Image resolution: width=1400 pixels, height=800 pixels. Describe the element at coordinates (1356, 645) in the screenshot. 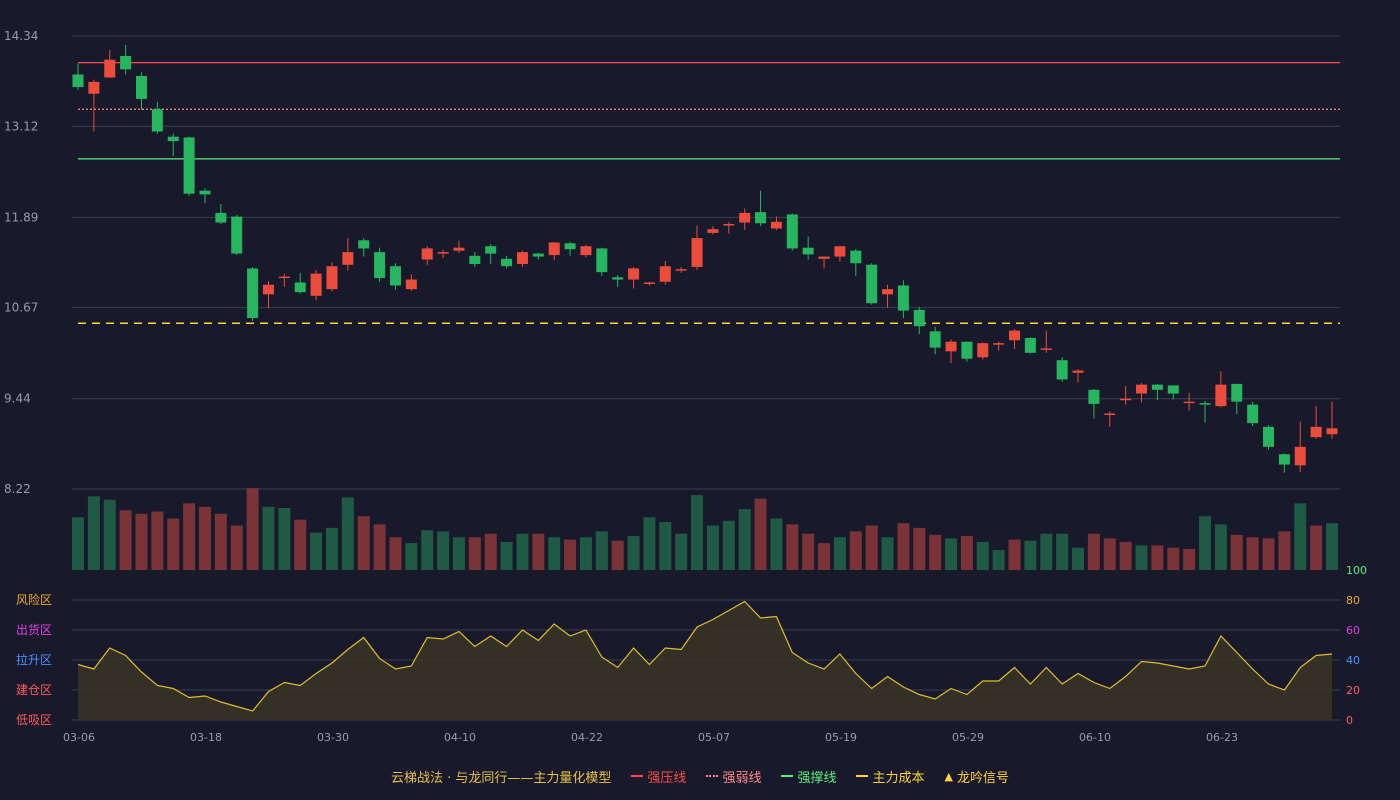

I see `oscillator-axis: 100 80 60 40 20 0` at that location.